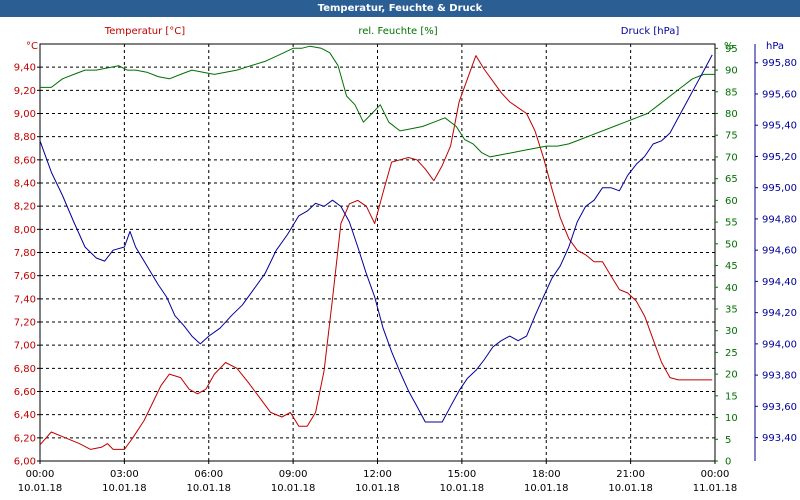 The width and height of the screenshot is (800, 500). Describe the element at coordinates (779, 407) in the screenshot. I see `pressure-tick-label: 993,60` at that location.